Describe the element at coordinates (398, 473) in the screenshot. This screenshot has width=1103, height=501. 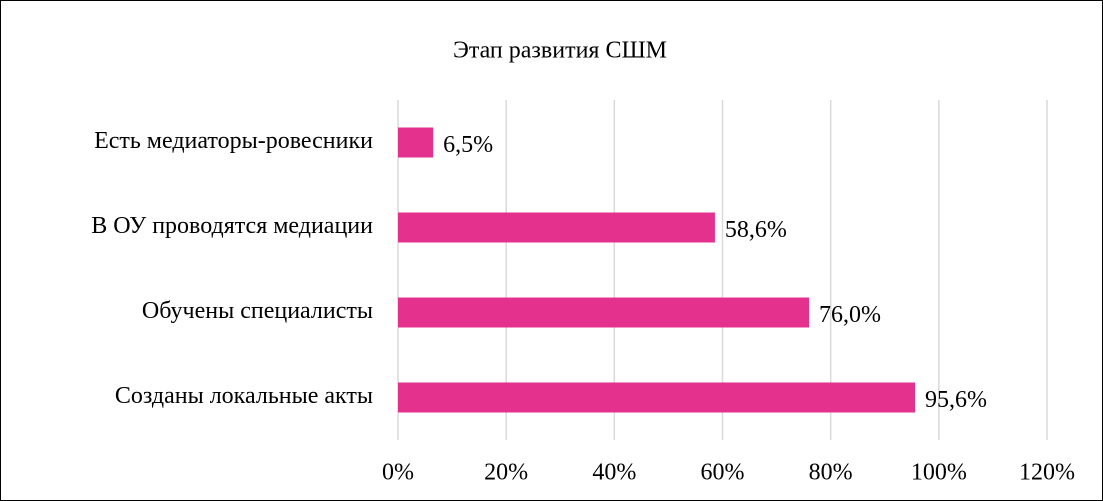
I see `x-tick-label: 0%` at that location.